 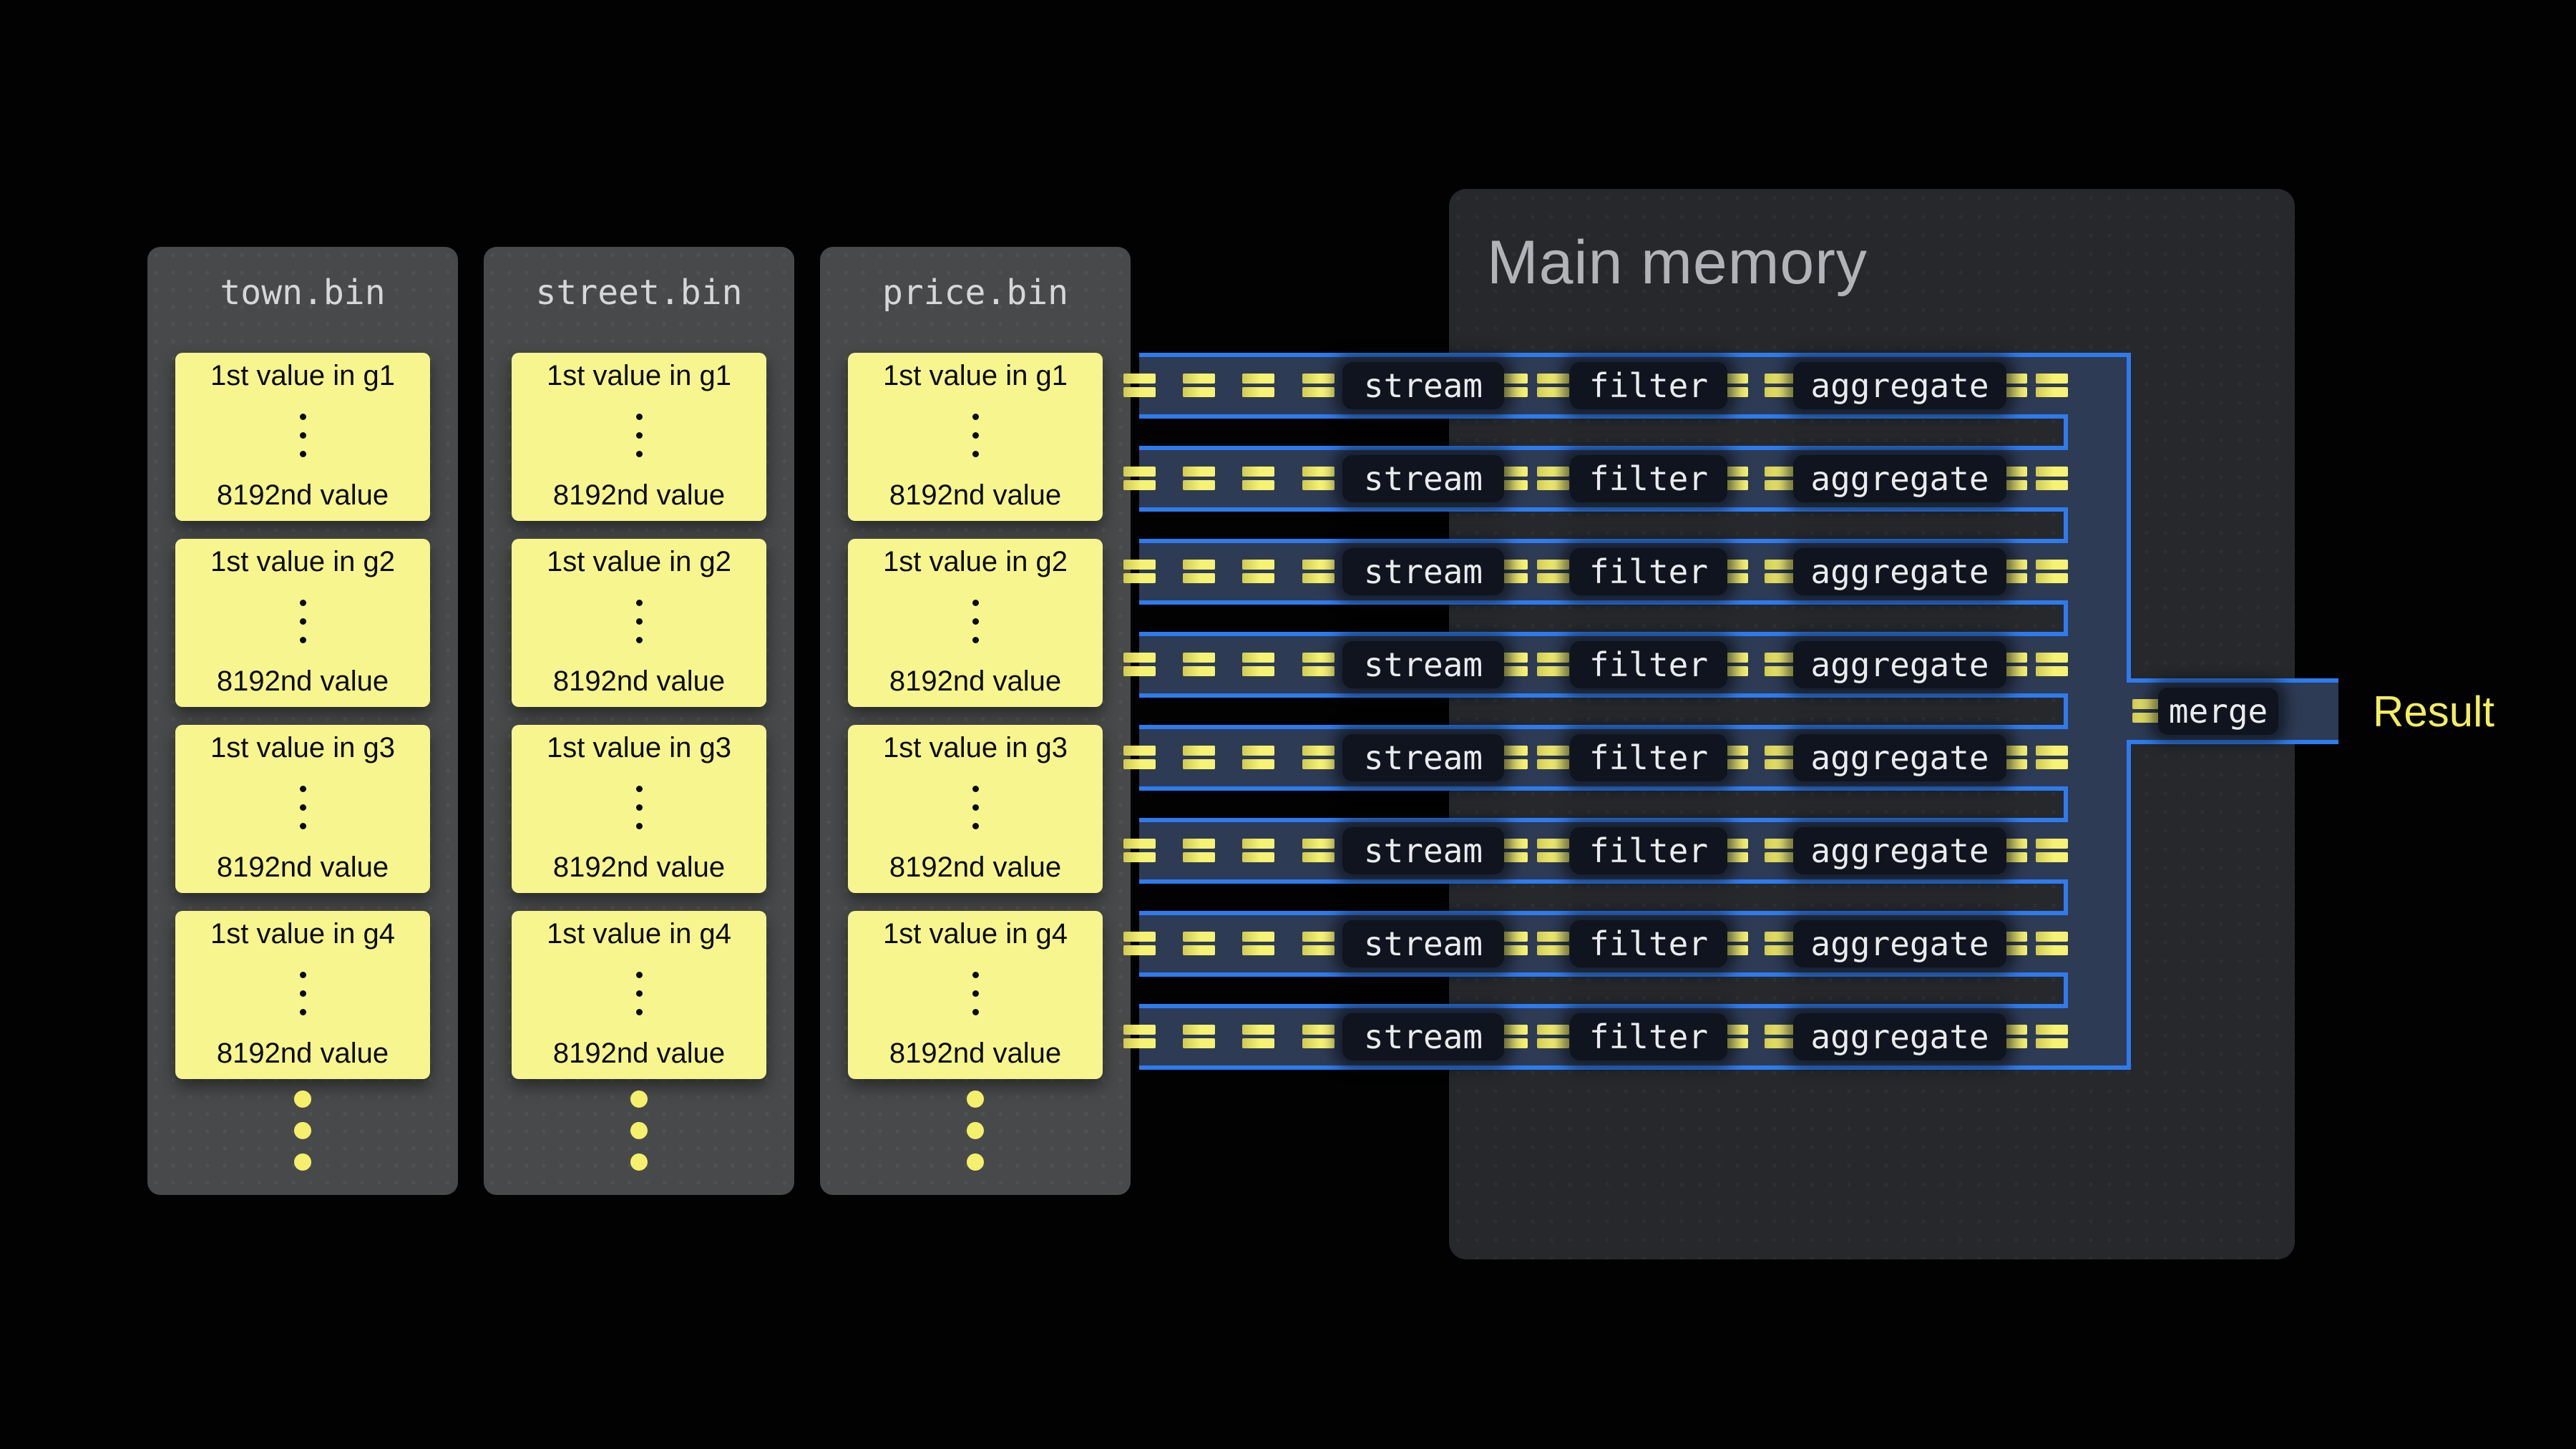 I want to click on pipeline-row-4: stream filter aggregate, so click(x=1595, y=665).